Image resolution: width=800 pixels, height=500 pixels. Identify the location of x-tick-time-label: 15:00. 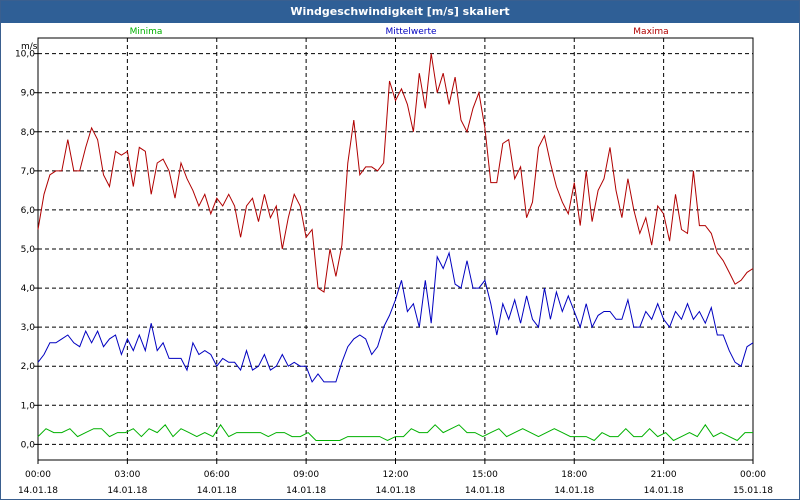
(485, 475).